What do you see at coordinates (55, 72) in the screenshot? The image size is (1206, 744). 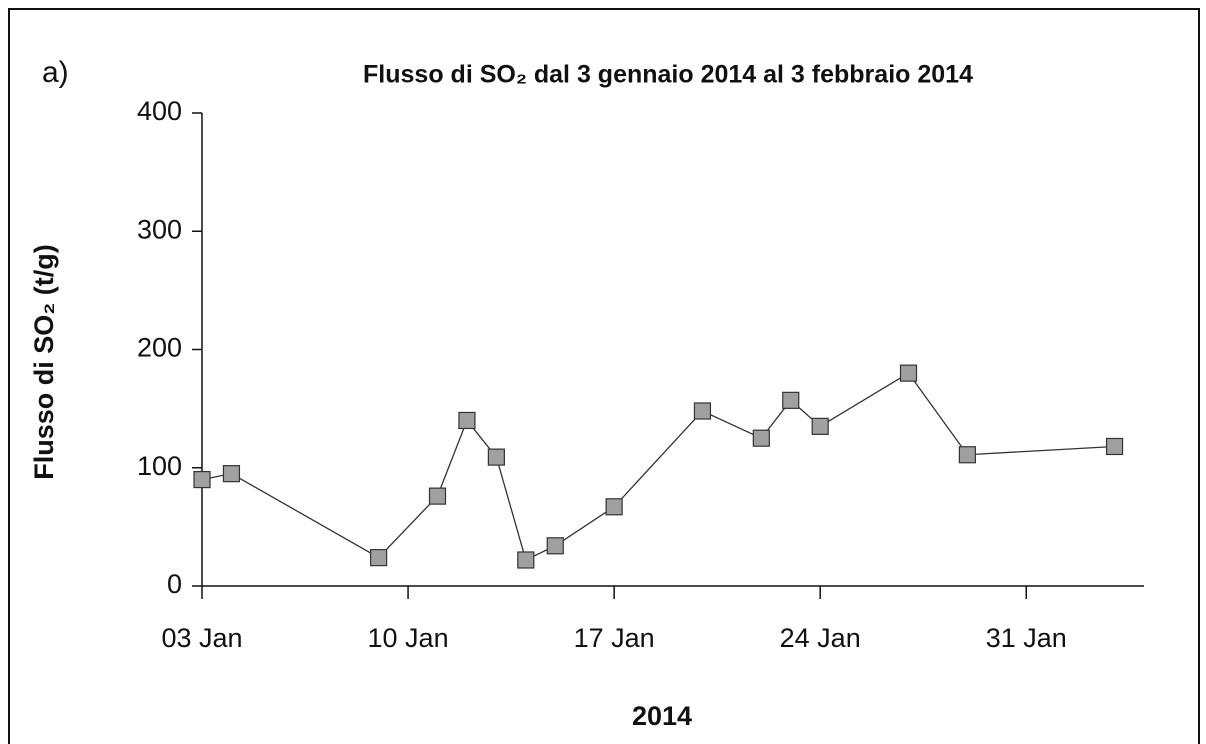 I see `panel-label: a)` at bounding box center [55, 72].